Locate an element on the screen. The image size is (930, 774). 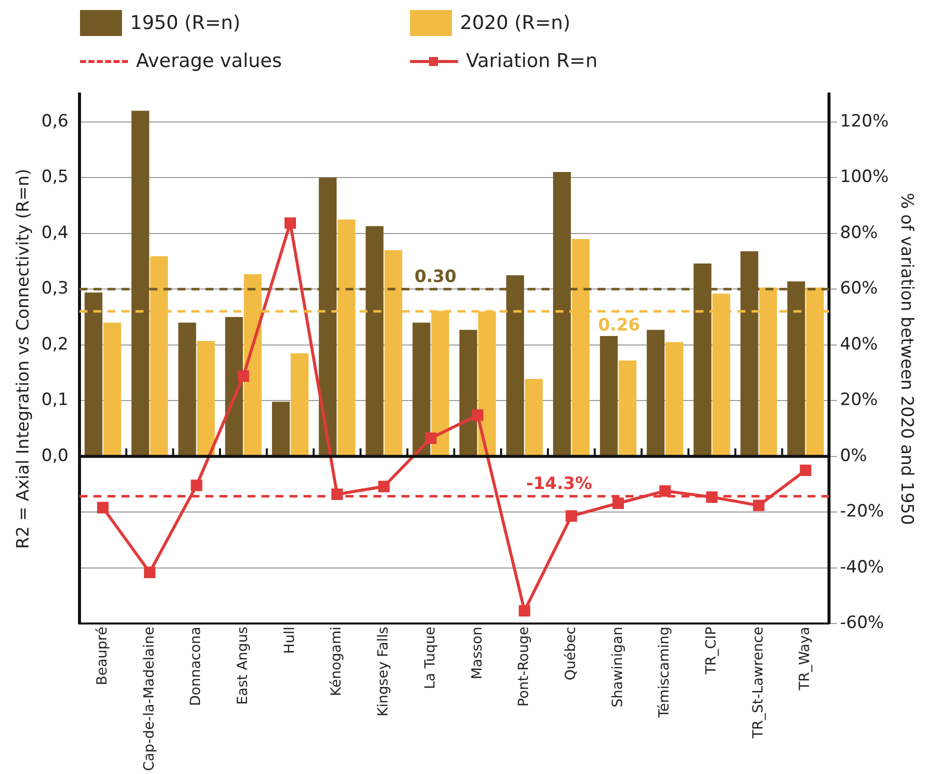
legend-label: 1950 (R=n) is located at coordinates (185, 23).